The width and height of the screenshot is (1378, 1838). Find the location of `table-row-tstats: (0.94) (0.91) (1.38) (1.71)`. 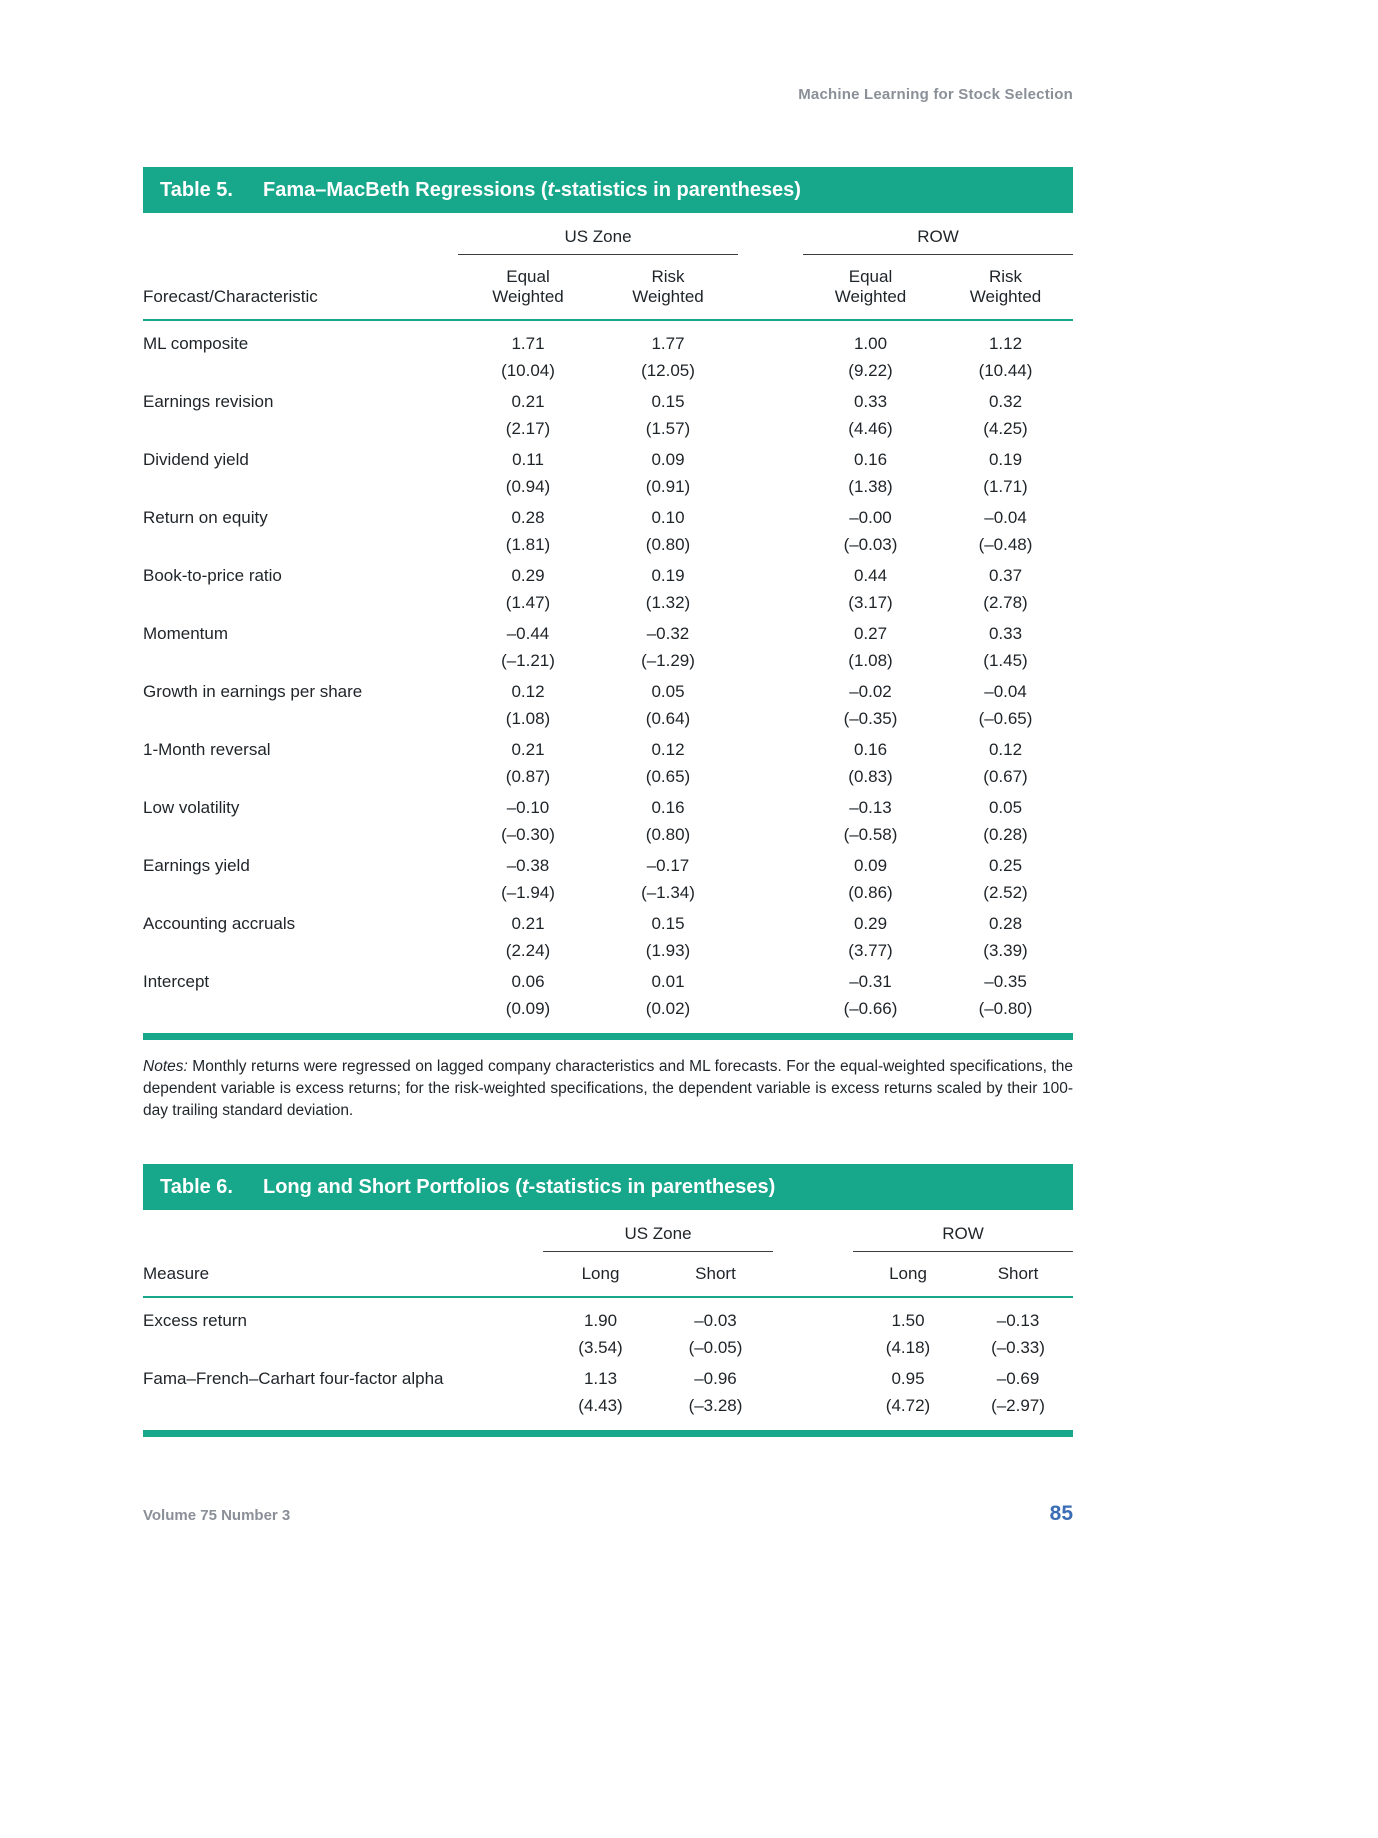

table-row-tstats: (0.94) (0.91) (1.38) (1.71) is located at coordinates (608, 487).